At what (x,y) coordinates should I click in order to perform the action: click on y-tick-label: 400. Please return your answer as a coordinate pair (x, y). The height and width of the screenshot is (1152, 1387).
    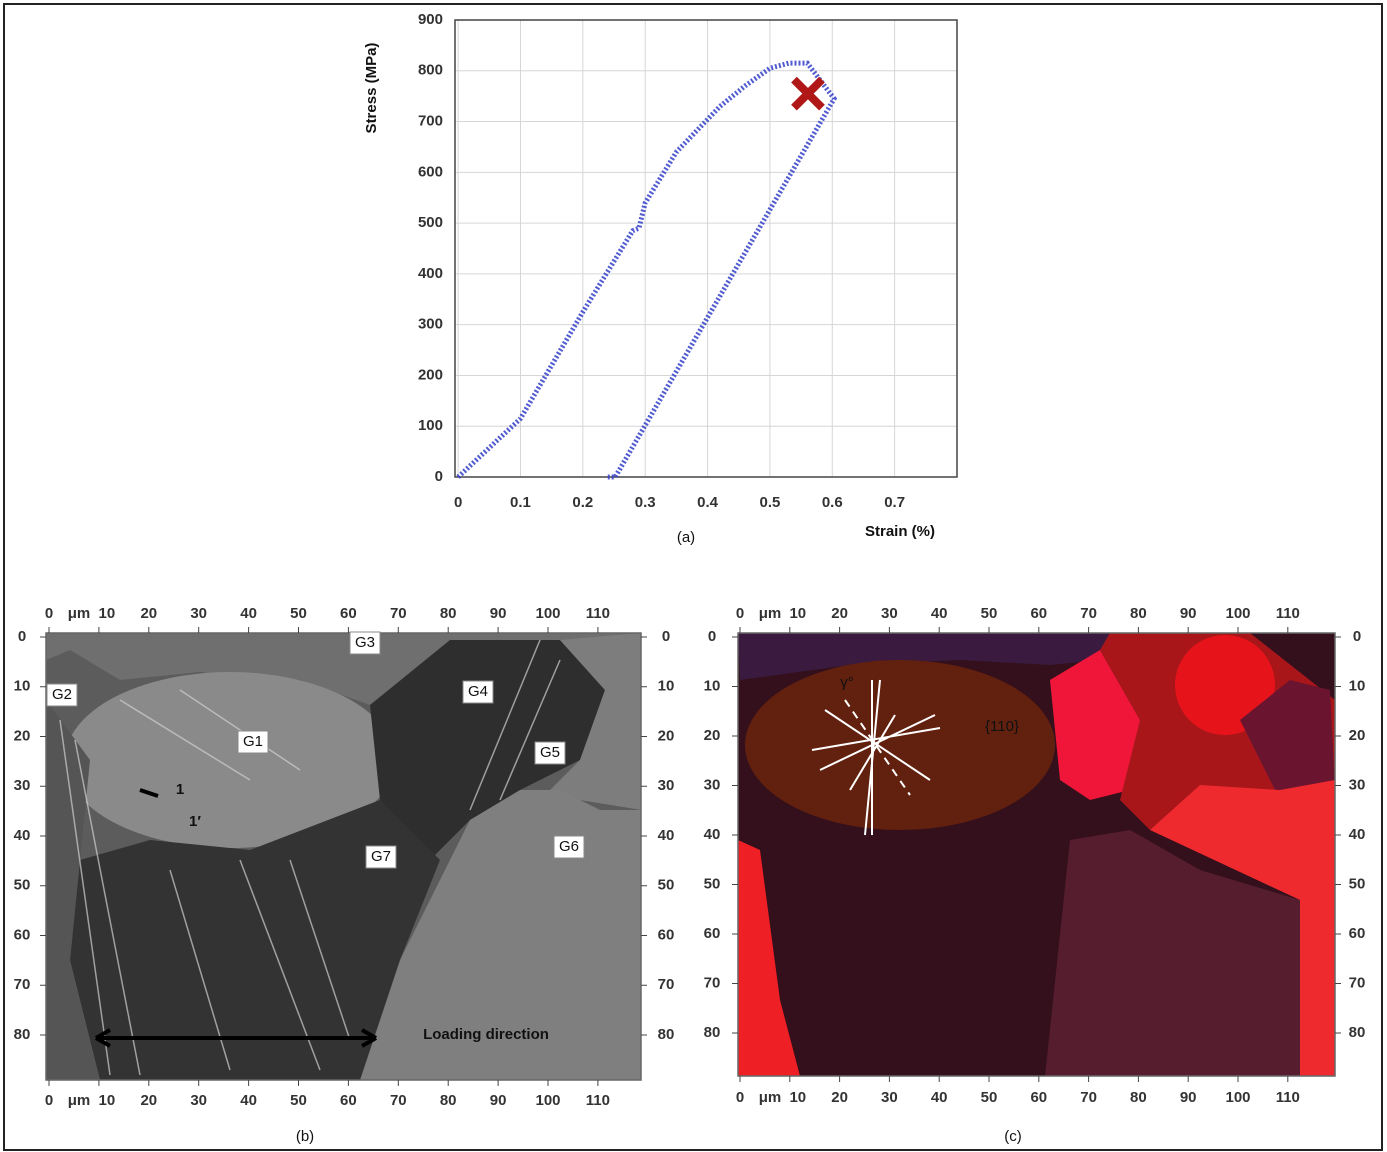
    Looking at the image, I should click on (430, 273).